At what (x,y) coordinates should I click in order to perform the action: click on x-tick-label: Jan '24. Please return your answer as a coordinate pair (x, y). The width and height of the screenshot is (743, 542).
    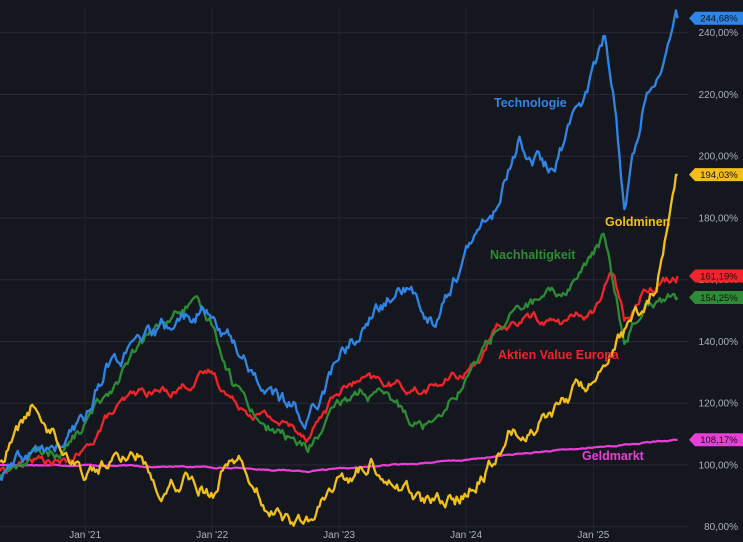
    Looking at the image, I should click on (466, 535).